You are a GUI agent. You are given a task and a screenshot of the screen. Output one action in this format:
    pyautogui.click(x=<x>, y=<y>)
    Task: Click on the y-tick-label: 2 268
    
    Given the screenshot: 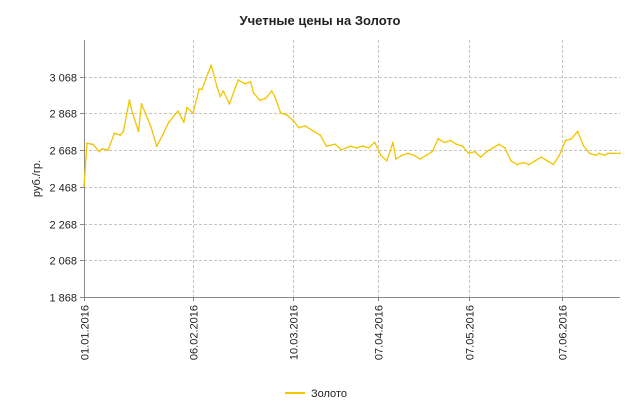 What is the action you would take?
    pyautogui.click(x=63, y=226)
    